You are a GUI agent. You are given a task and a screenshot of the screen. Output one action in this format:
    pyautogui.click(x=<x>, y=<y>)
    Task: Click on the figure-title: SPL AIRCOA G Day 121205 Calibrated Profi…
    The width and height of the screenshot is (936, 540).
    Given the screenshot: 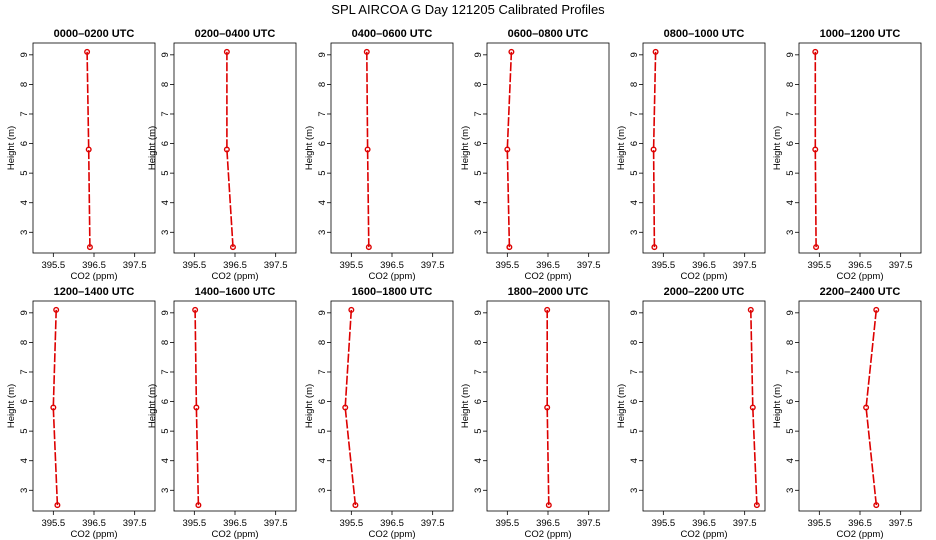 What is the action you would take?
    pyautogui.click(x=468, y=9)
    